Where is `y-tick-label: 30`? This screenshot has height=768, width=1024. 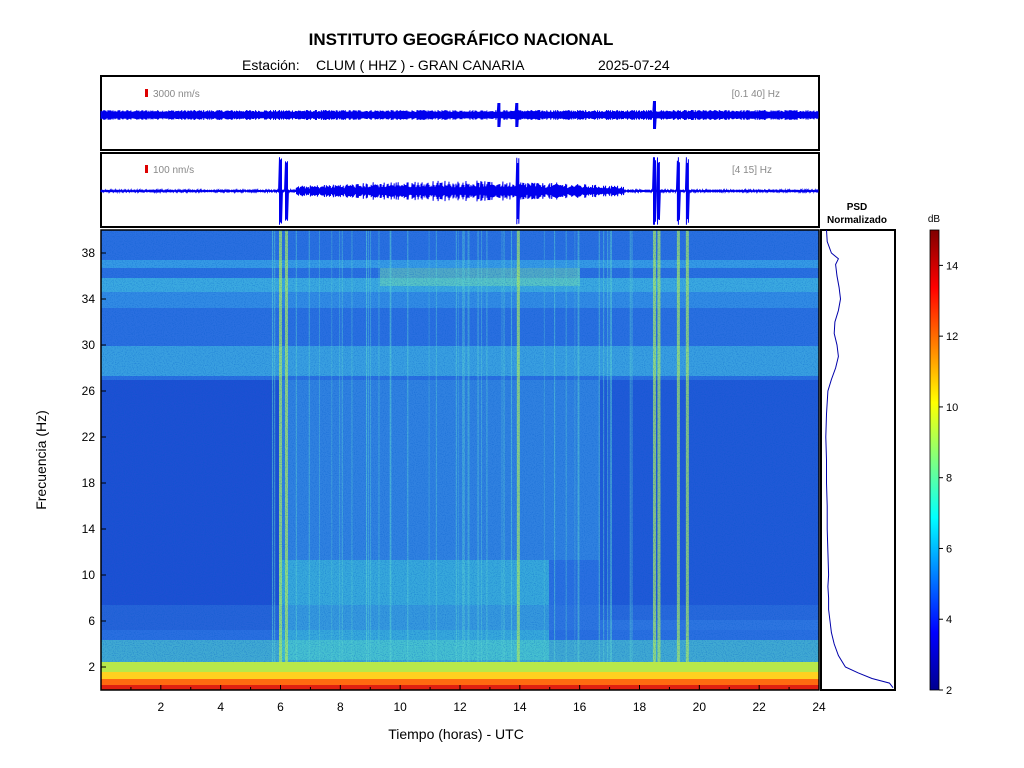 y-tick-label: 30 is located at coordinates (89, 345).